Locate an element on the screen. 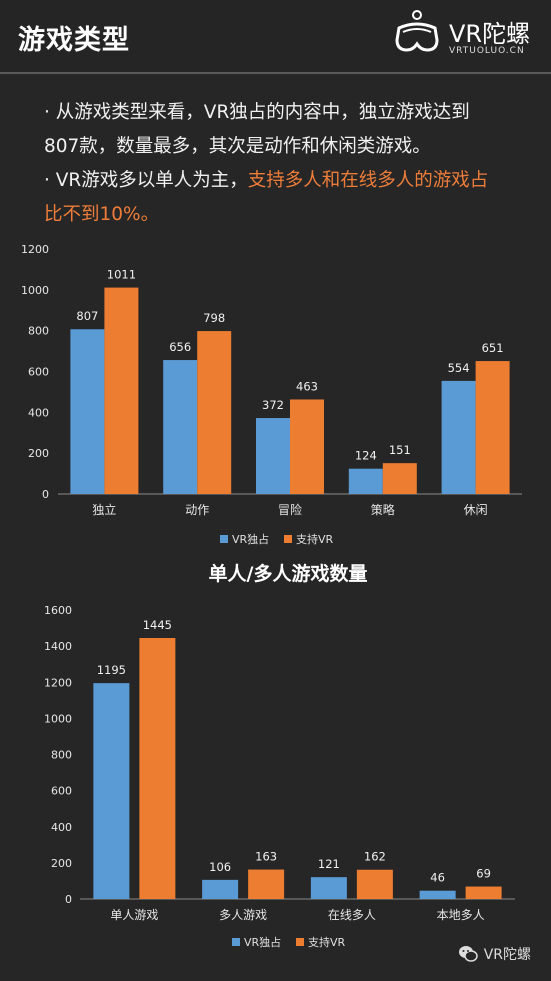  data-label: 124 is located at coordinates (366, 456).